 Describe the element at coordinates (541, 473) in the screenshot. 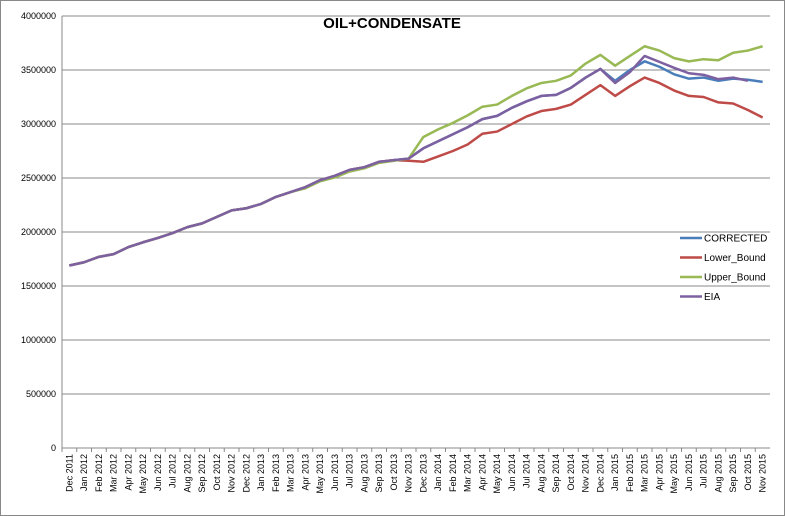

I see `x-tick-label: Aug 2014` at that location.